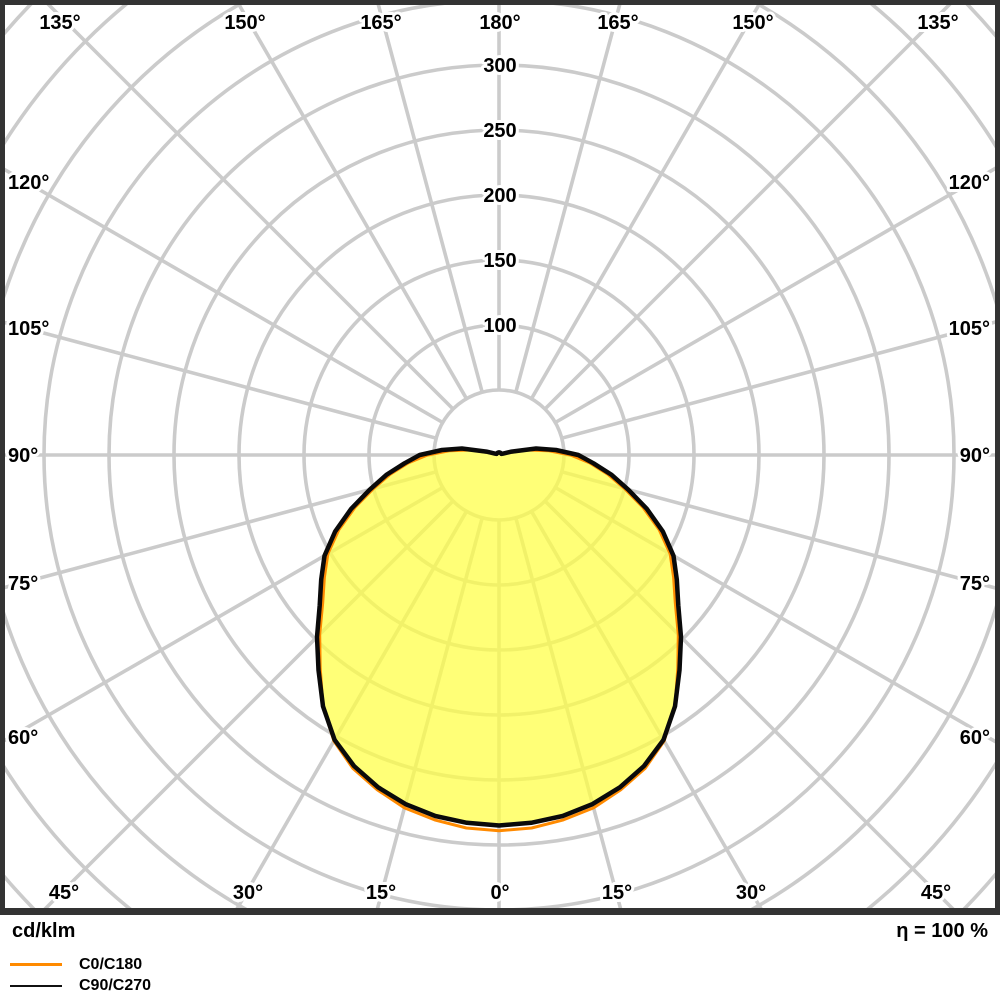 The width and height of the screenshot is (1000, 1000). I want to click on radial-tick-label: 150, so click(499, 261).